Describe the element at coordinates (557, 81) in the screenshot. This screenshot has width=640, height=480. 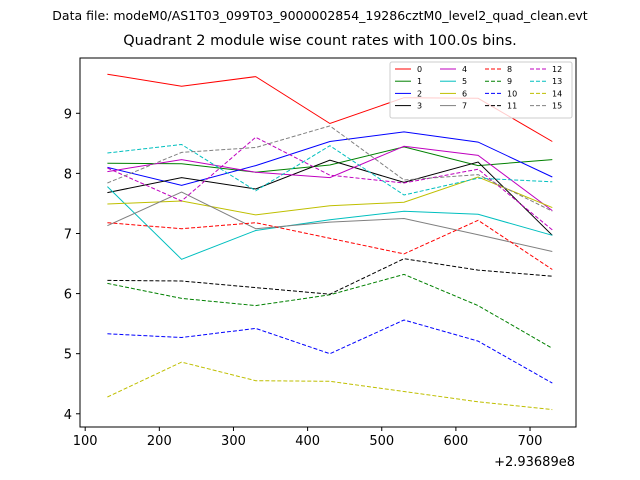
I see `legend-label-13: 13` at that location.